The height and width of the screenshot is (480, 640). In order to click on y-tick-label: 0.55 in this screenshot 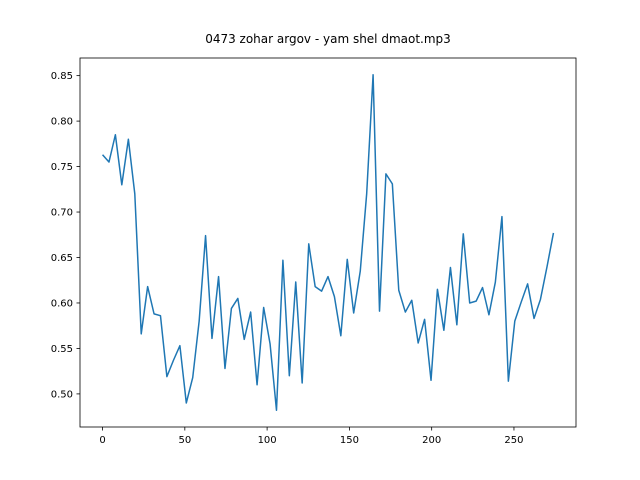, I will do `click(62, 349)`.